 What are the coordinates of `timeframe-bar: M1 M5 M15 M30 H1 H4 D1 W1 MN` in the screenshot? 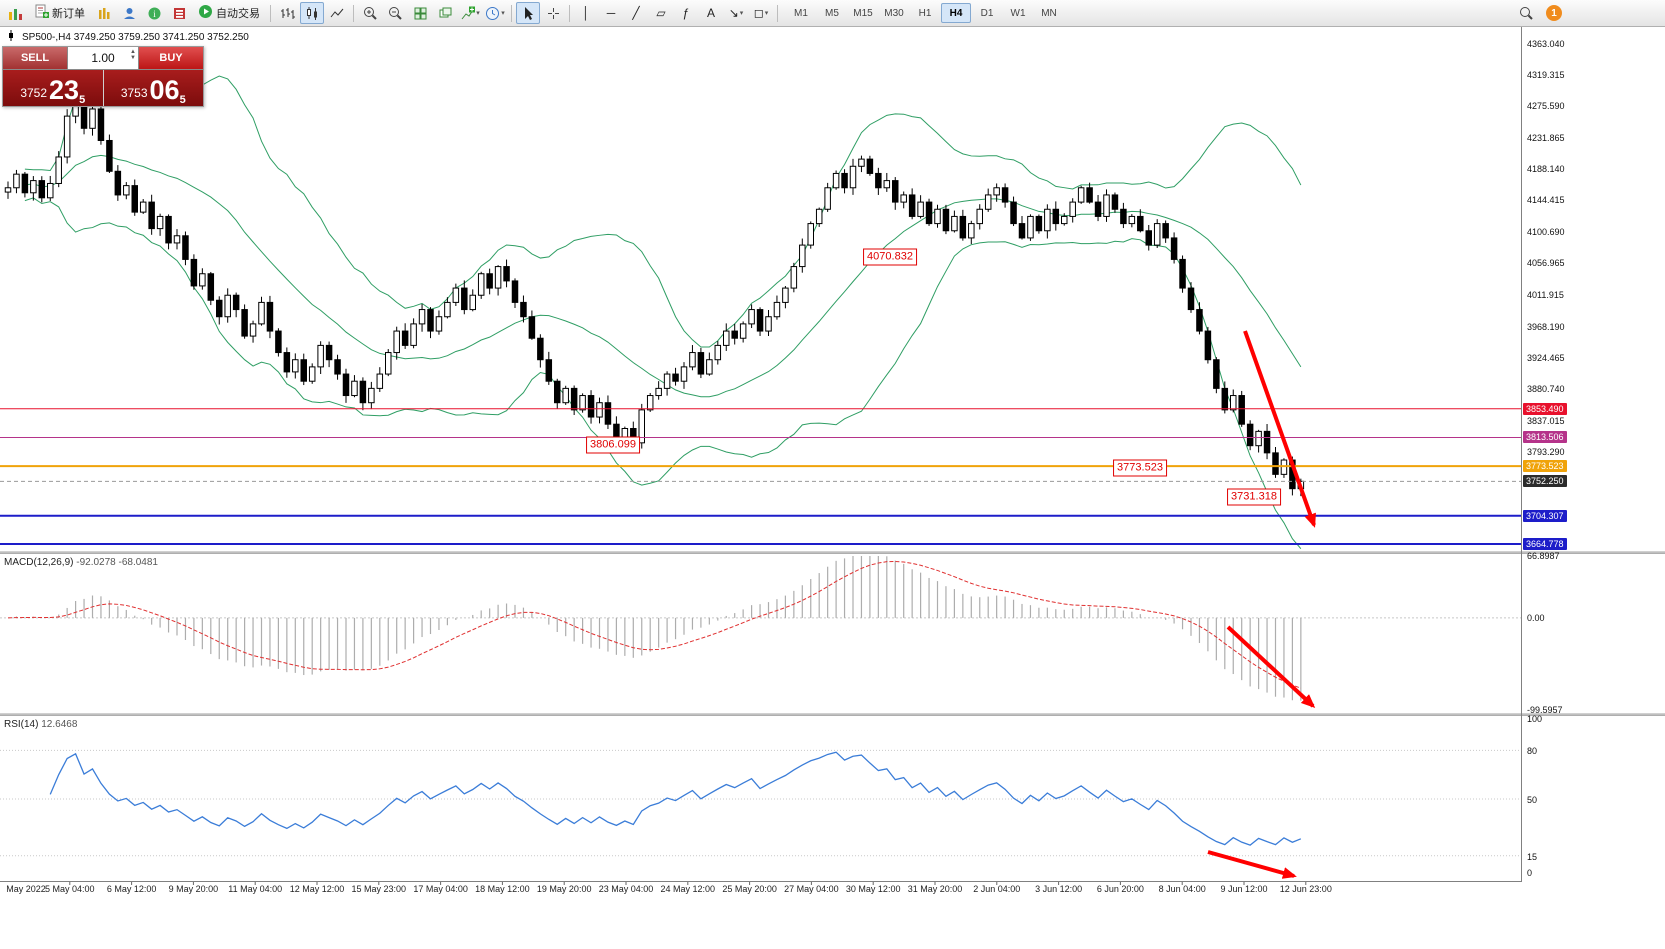 It's located at (925, 13).